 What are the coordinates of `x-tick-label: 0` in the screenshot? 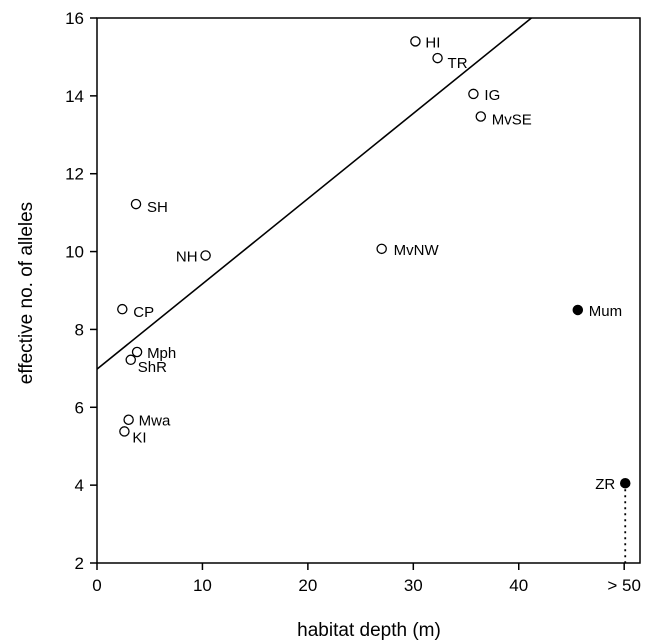 It's located at (96, 585).